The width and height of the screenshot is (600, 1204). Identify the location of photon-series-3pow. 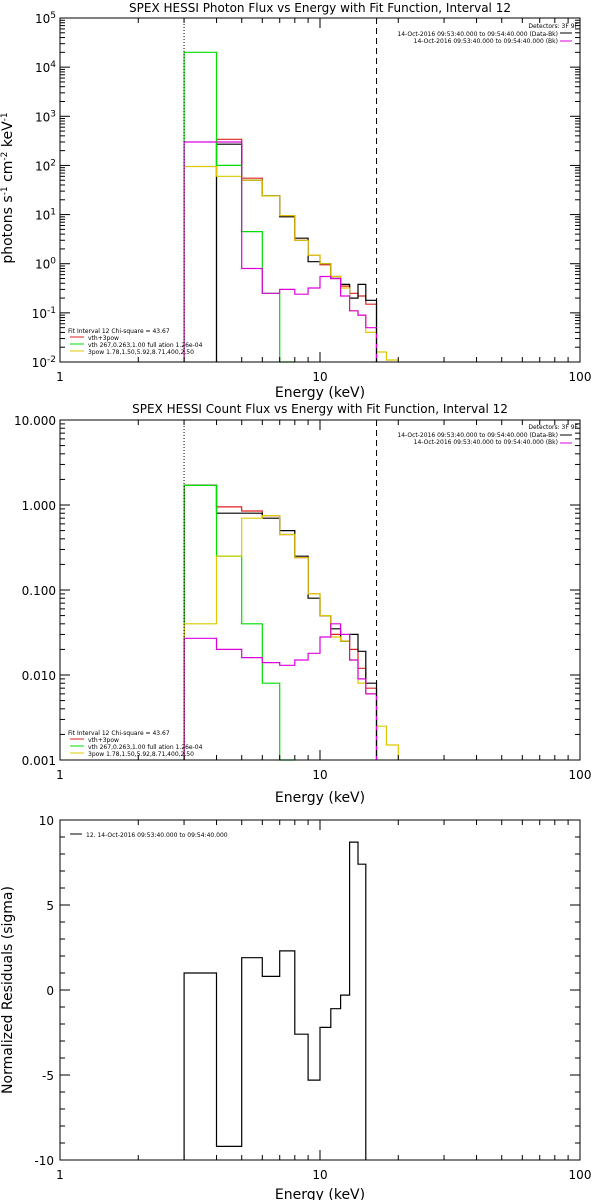
(291, 263).